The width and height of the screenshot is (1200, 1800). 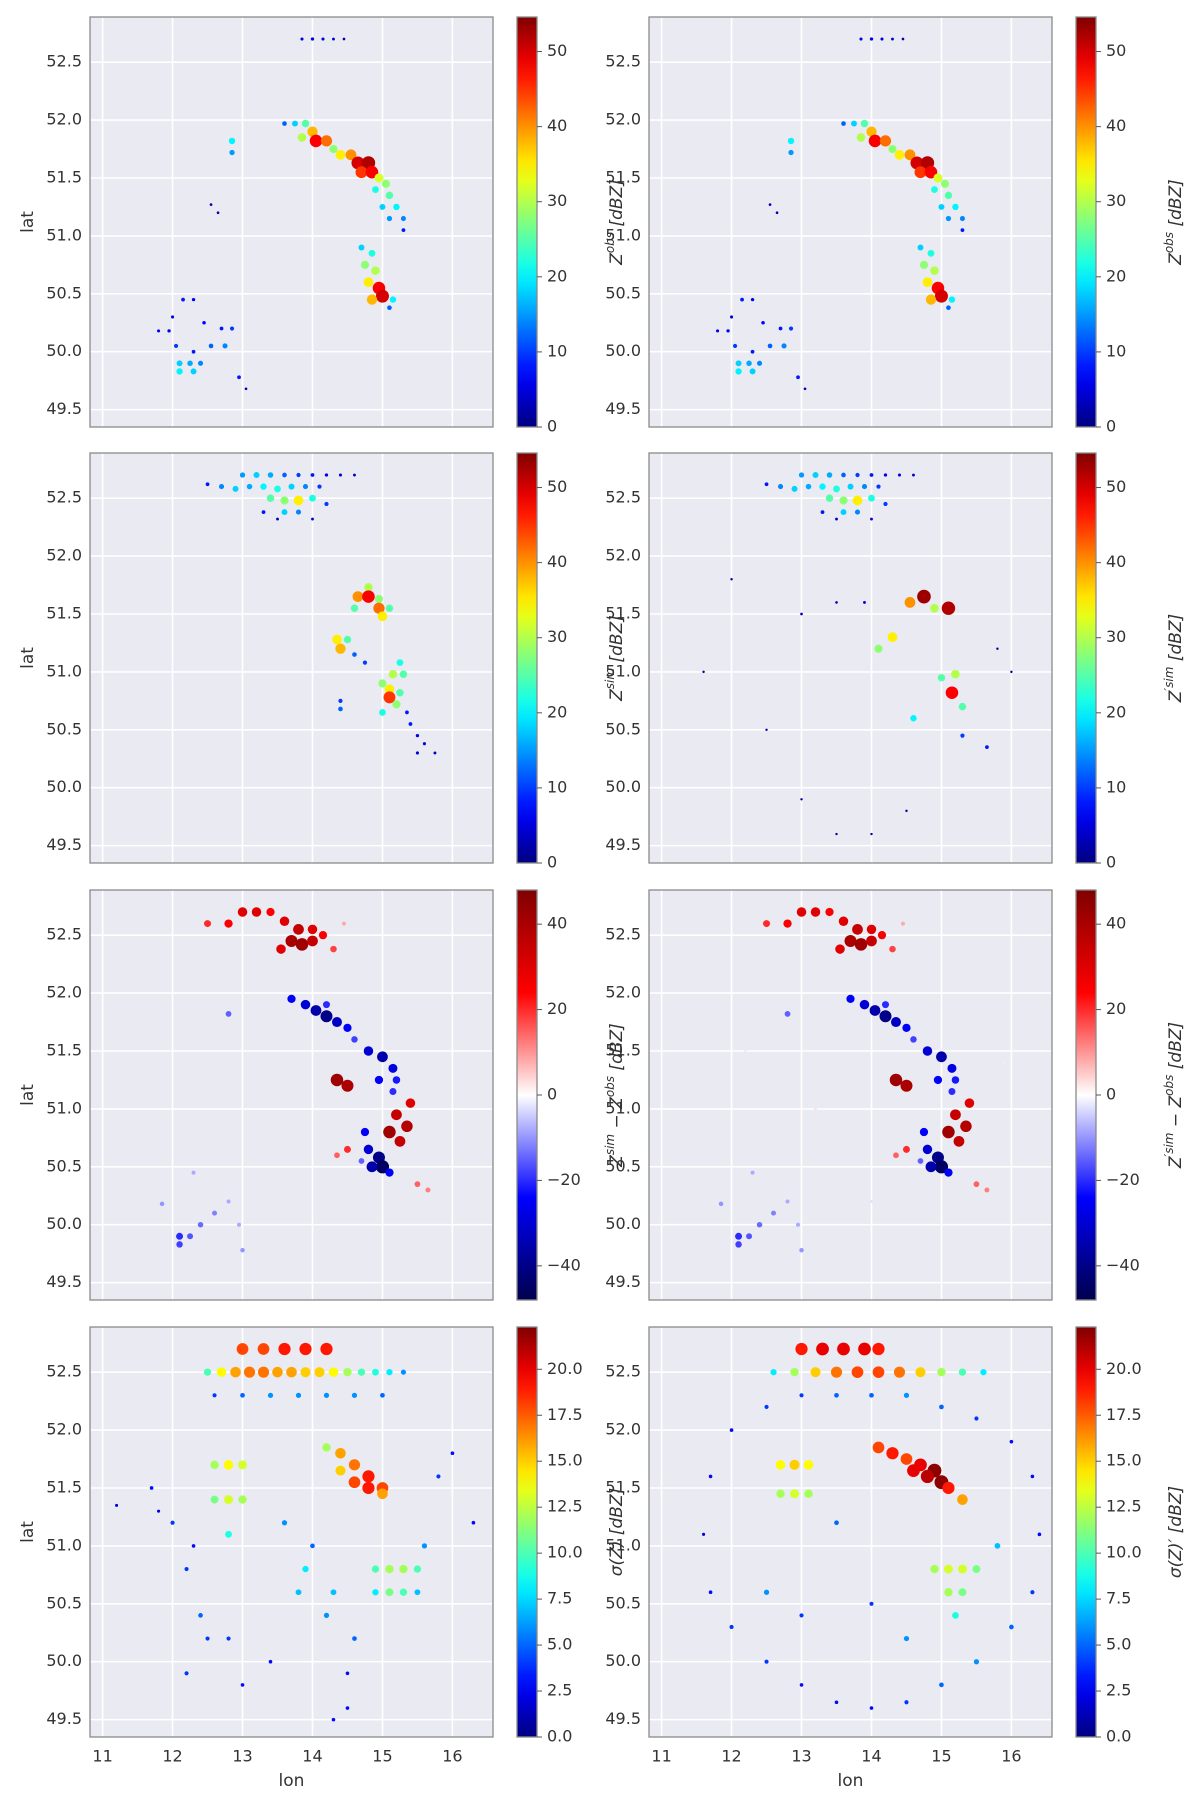 I want to click on colorbar-tick-label: 50, so click(x=1116, y=50).